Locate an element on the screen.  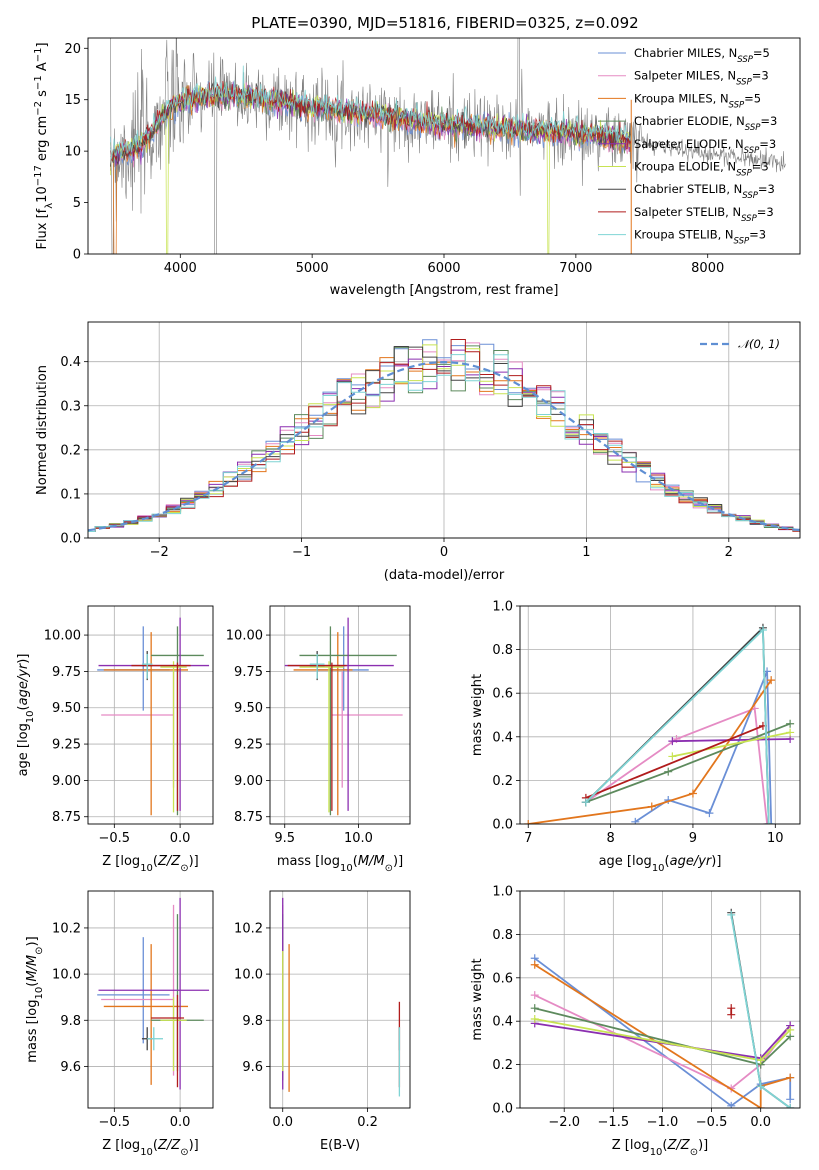
x-tick-label: 9.5 is located at coordinates (284, 838).